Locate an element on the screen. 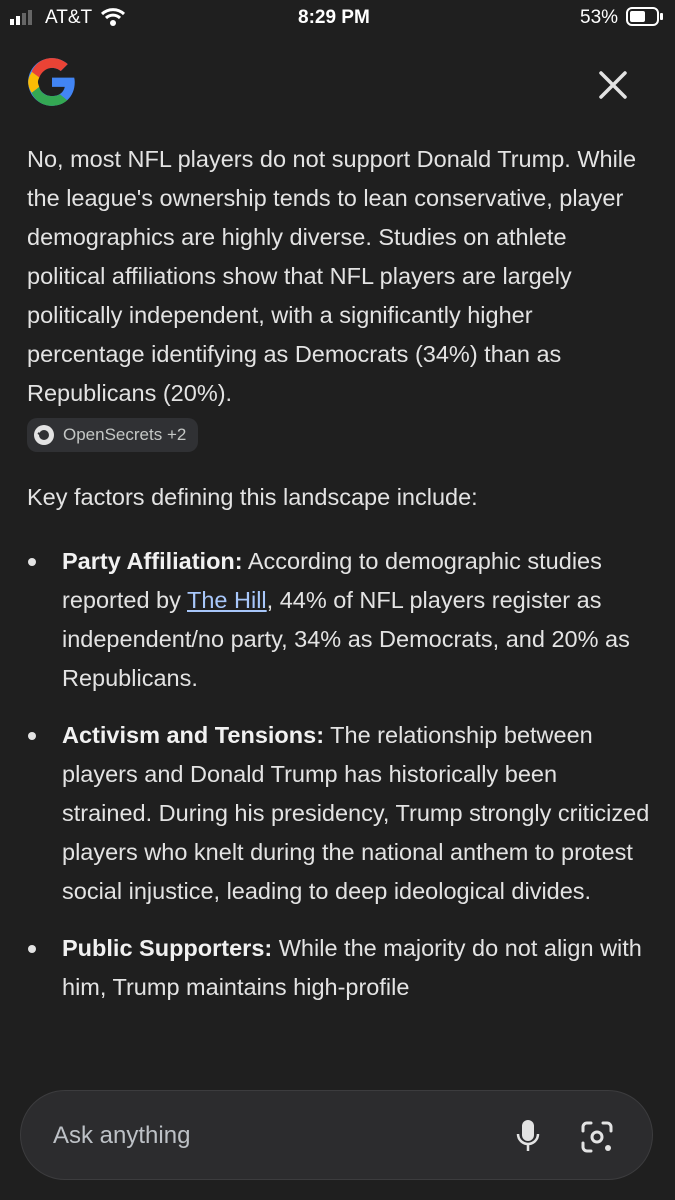  mic-button is located at coordinates (528, 1136).